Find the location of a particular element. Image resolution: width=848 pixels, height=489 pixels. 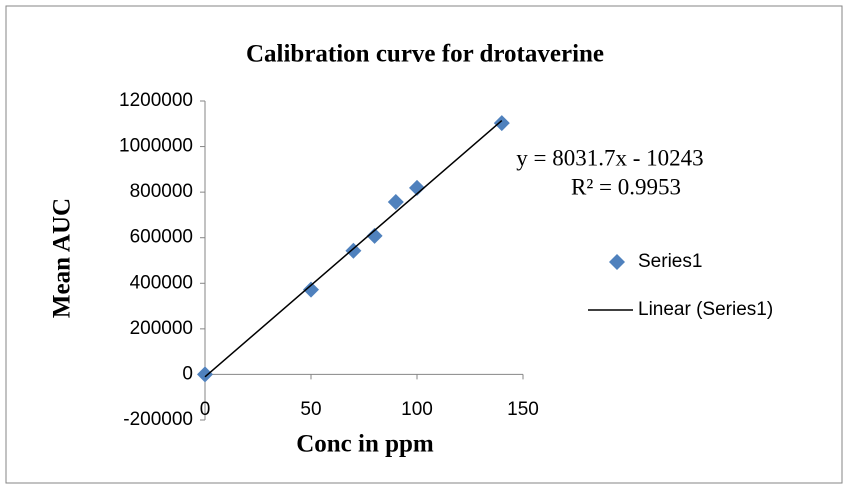

y-tick-label: 200000 is located at coordinates (161, 328).